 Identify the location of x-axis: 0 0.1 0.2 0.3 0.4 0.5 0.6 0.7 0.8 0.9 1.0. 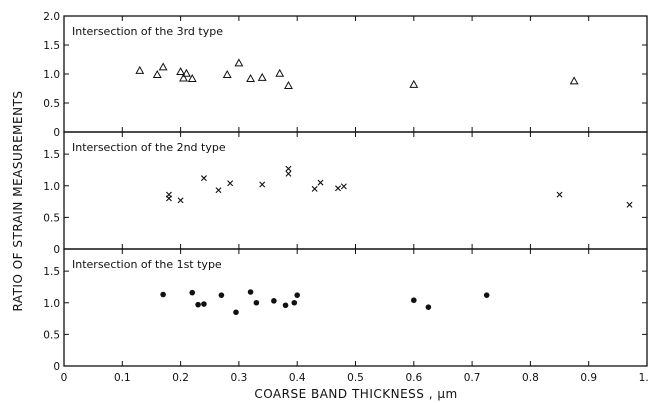
(354, 378).